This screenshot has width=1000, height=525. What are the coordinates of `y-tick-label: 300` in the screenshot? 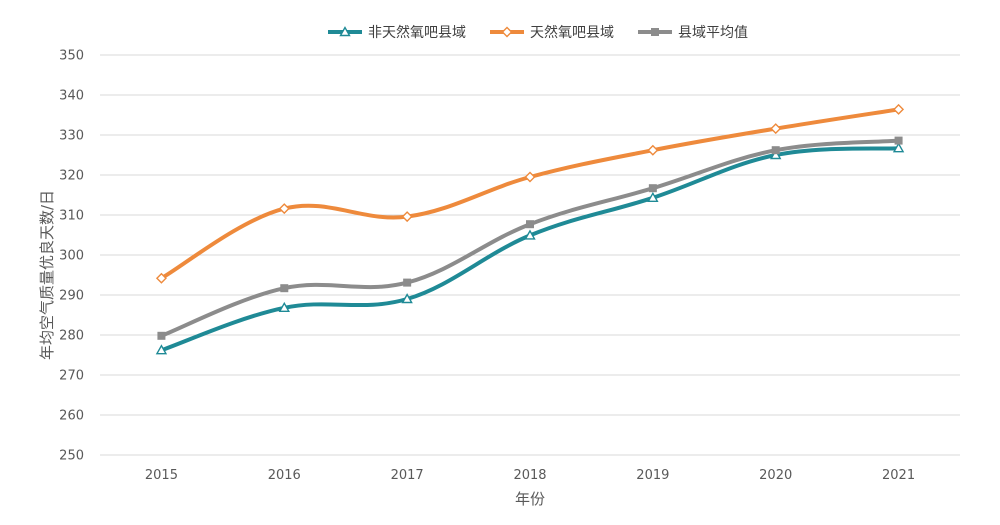 It's located at (71, 256).